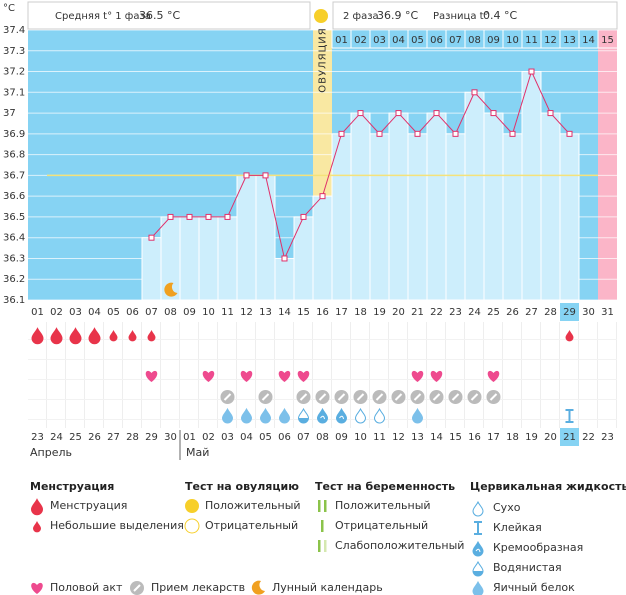  I want to click on calendar-date: 03, so click(227, 437).